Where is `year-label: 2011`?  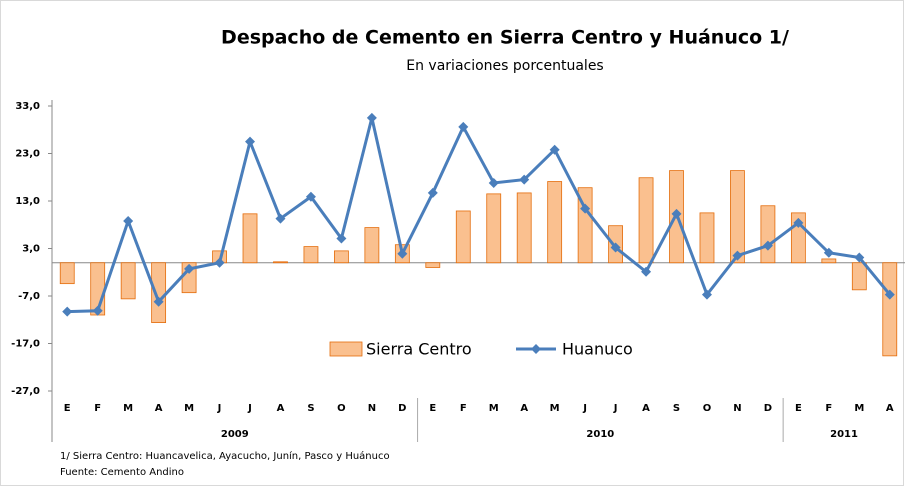
year-label: 2011 is located at coordinates (844, 434).